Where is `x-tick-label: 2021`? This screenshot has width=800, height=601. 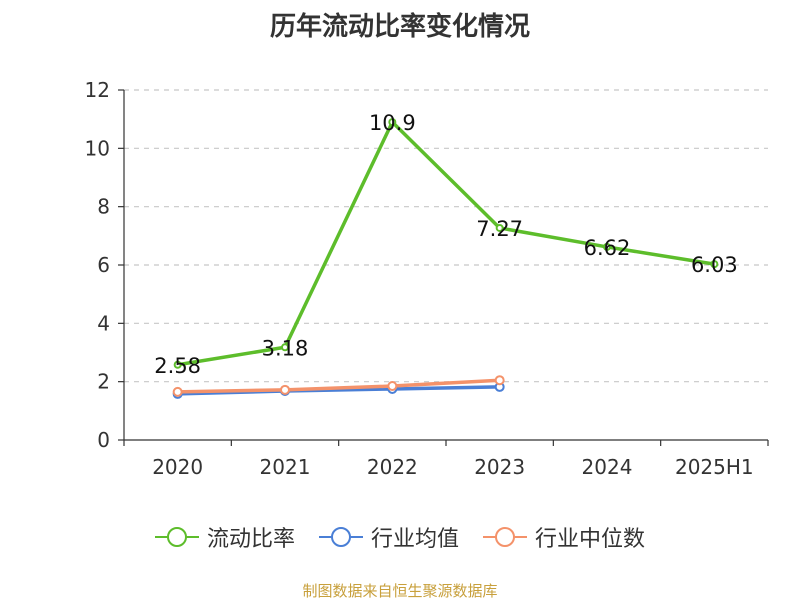 x-tick-label: 2021 is located at coordinates (285, 467).